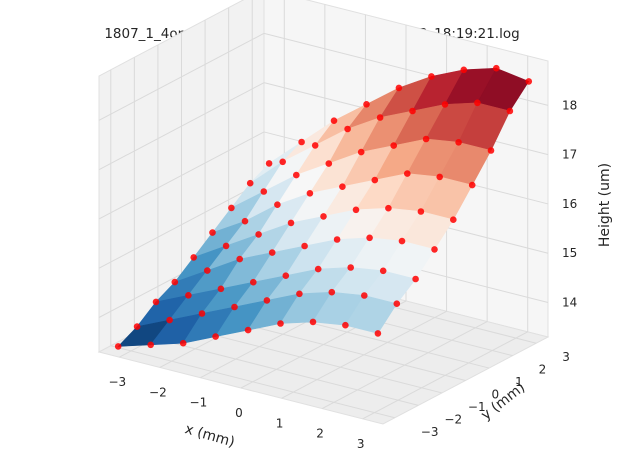 This screenshot has height=463, width=623. What do you see at coordinates (519, 382) in the screenshot?
I see `y-tick-label: 1` at bounding box center [519, 382].